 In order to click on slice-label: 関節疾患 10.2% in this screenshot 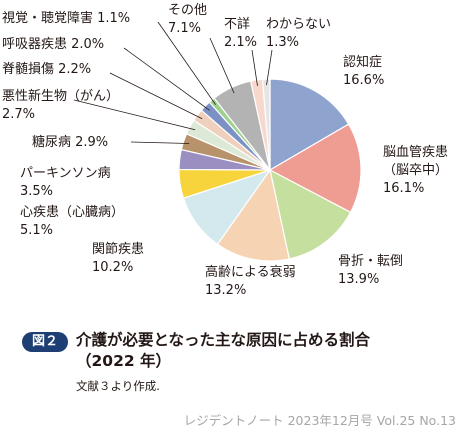, I will do `click(118, 258)`.